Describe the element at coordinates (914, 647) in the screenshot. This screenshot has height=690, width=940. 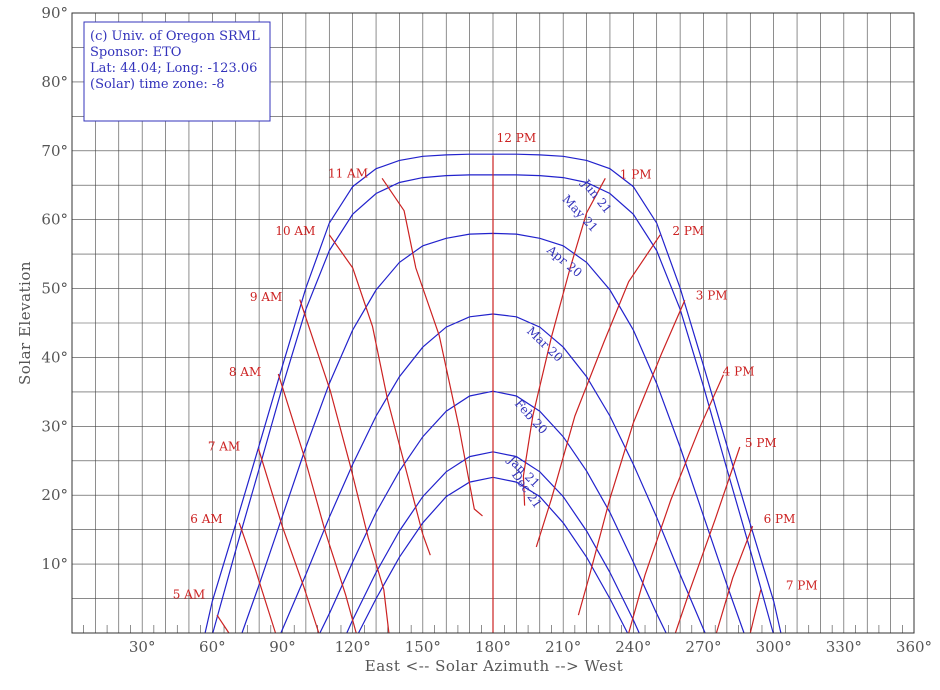
I see `x-tick-label: 360°` at that location.